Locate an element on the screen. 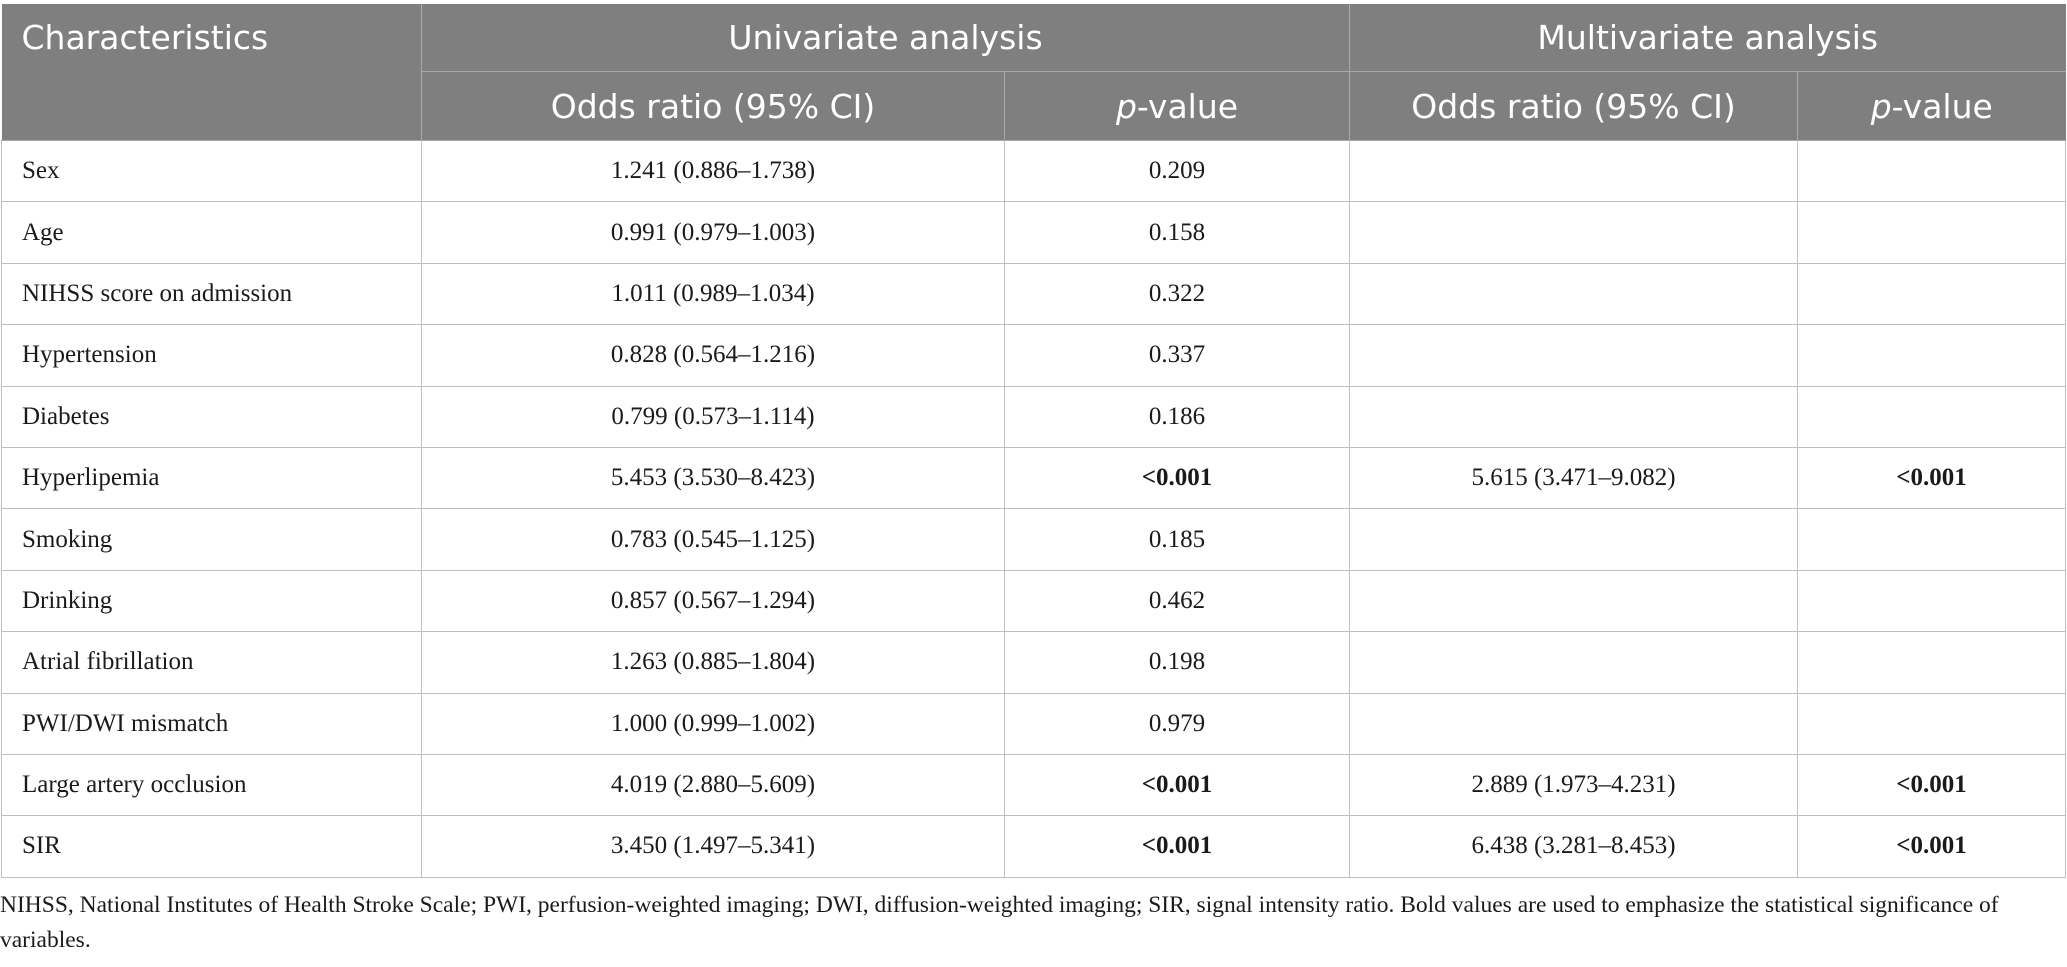 Image resolution: width=2067 pixels, height=967 pixels. uni-odds-ratio-cell: 1.011 (0.989–1.034) is located at coordinates (713, 294).